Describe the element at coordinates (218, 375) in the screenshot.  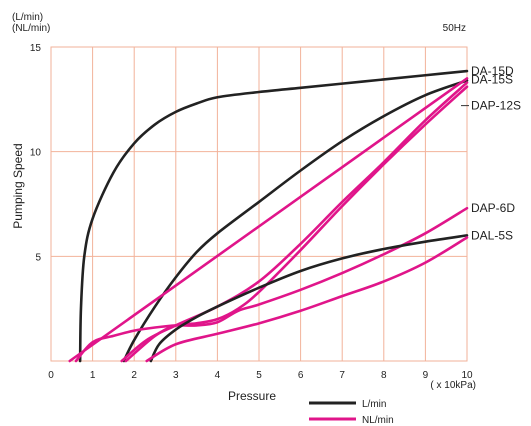
I see `x-tick-label-4: 4` at that location.